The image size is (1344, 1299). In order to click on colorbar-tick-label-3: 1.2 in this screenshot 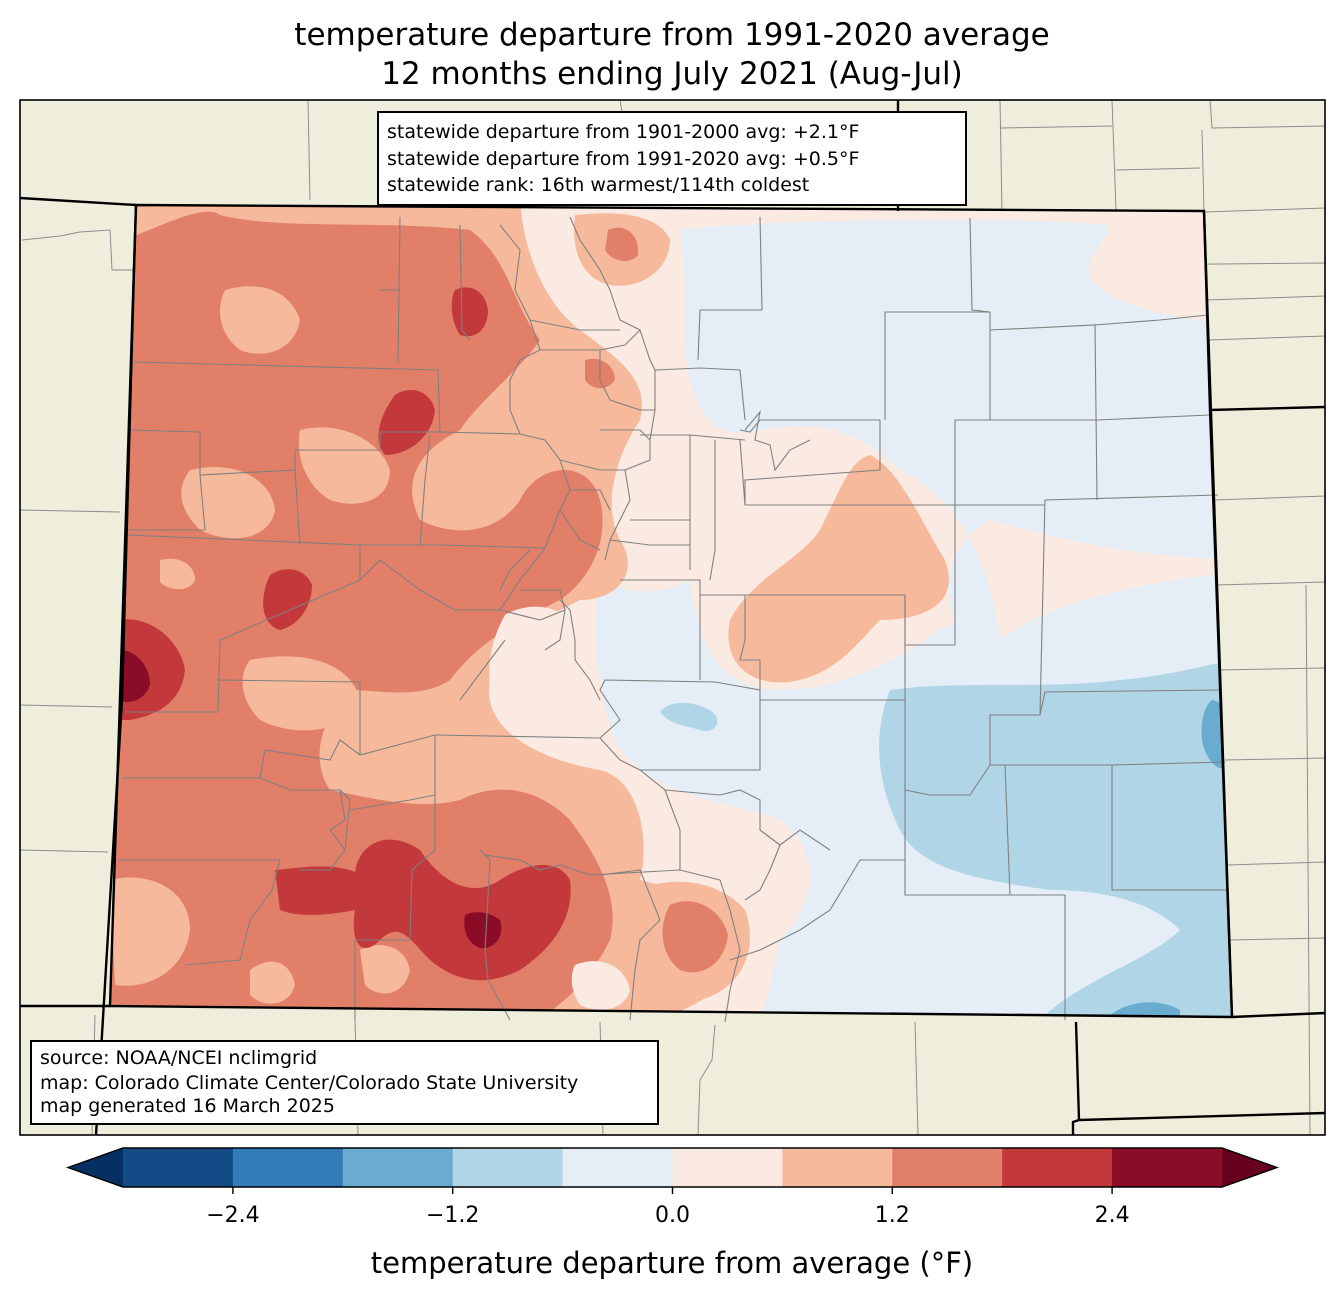, I will do `click(892, 1215)`.